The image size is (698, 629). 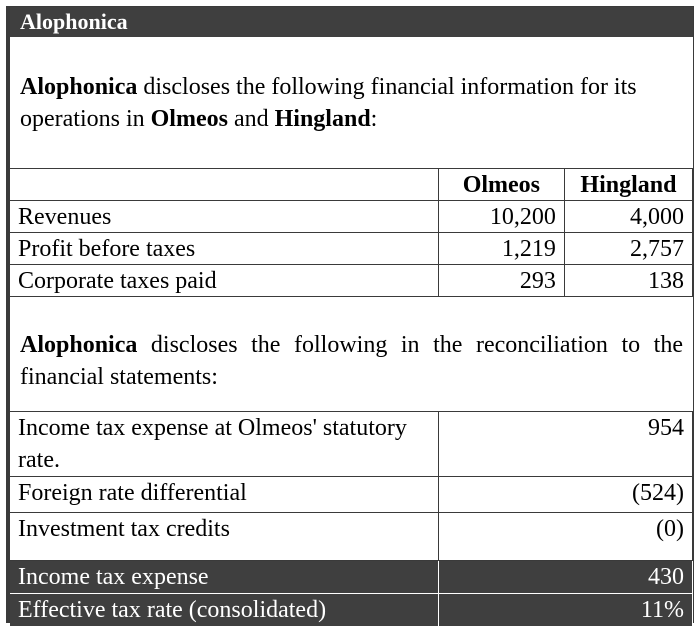 I want to click on table-header-row: Olmeos Hingland, so click(x=352, y=184).